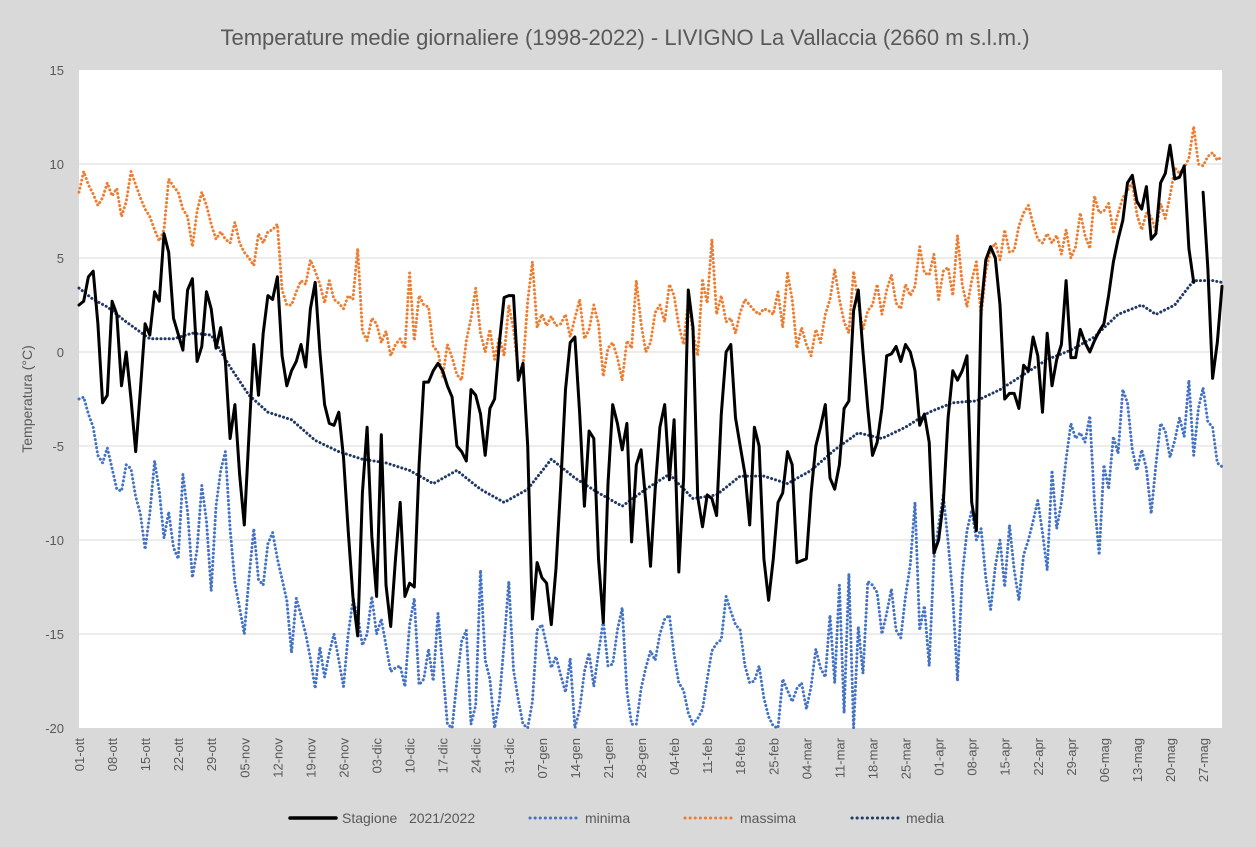 The image size is (1256, 847). What do you see at coordinates (79, 755) in the screenshot?
I see `x-tick-label: 01-ott` at bounding box center [79, 755].